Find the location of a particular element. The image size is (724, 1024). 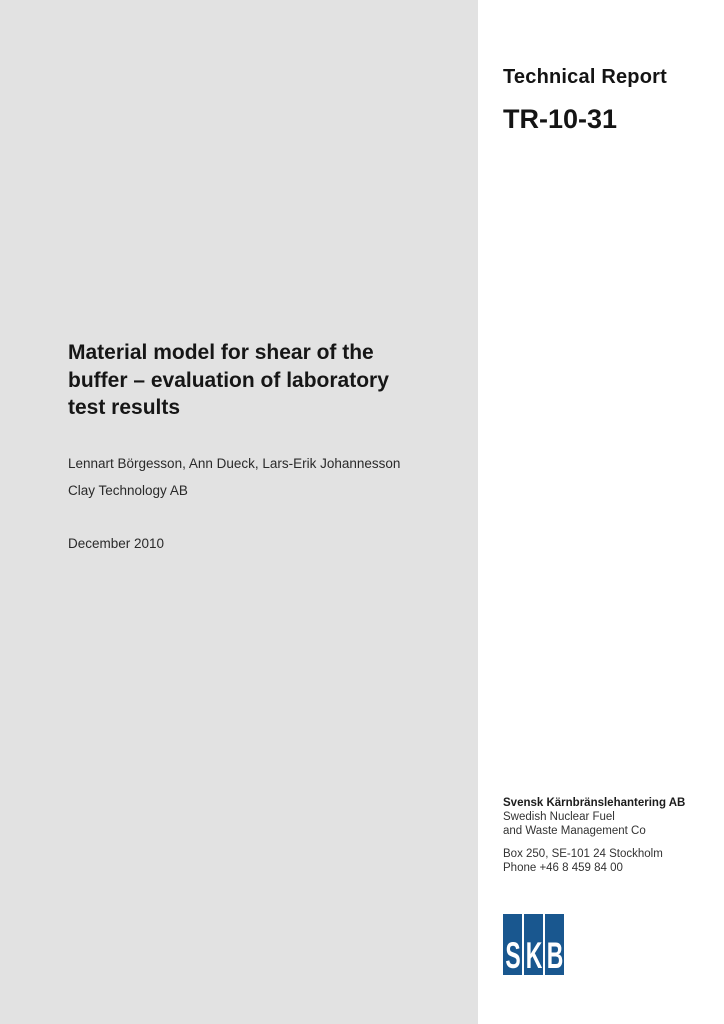

skb-logo-bar-2: K is located at coordinates (533, 944).